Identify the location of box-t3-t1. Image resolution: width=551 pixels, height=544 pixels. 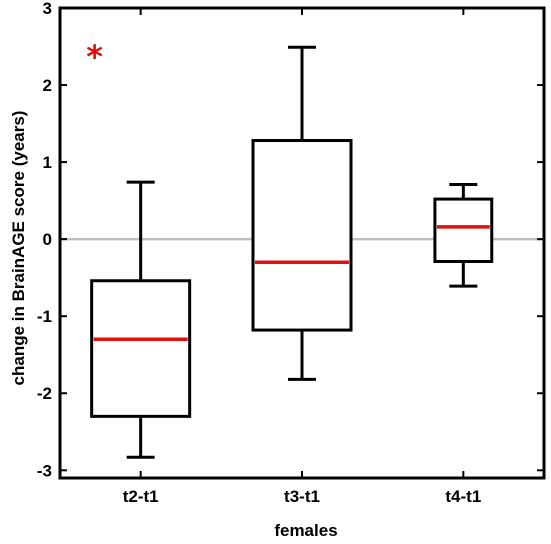
(302, 213).